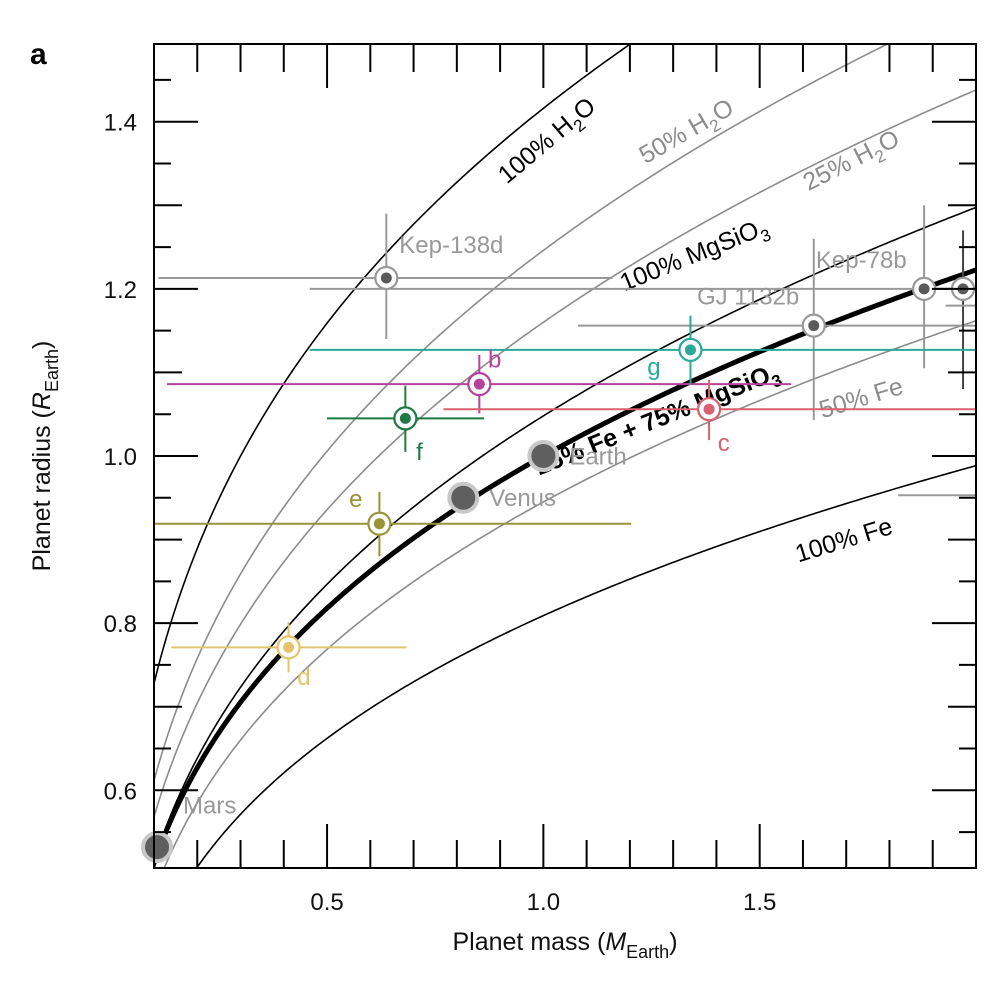 The height and width of the screenshot is (1000, 1000). Describe the element at coordinates (451, 245) in the screenshot. I see `point-label-kep-138d: Kep-138d` at that location.